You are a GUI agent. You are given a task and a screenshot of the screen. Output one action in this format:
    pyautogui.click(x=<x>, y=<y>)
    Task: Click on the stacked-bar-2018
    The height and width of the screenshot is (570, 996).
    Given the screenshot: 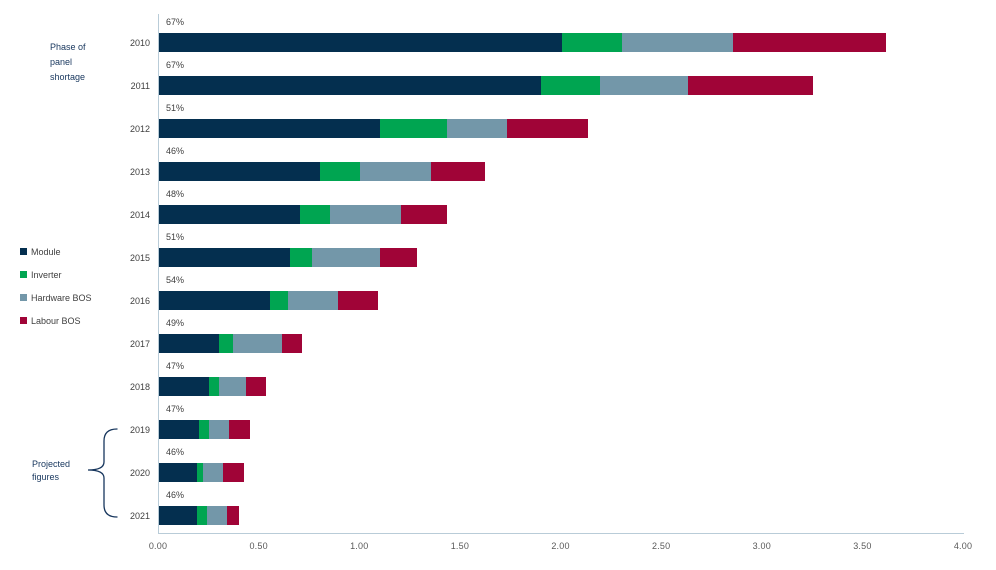 What is the action you would take?
    pyautogui.click(x=212, y=386)
    